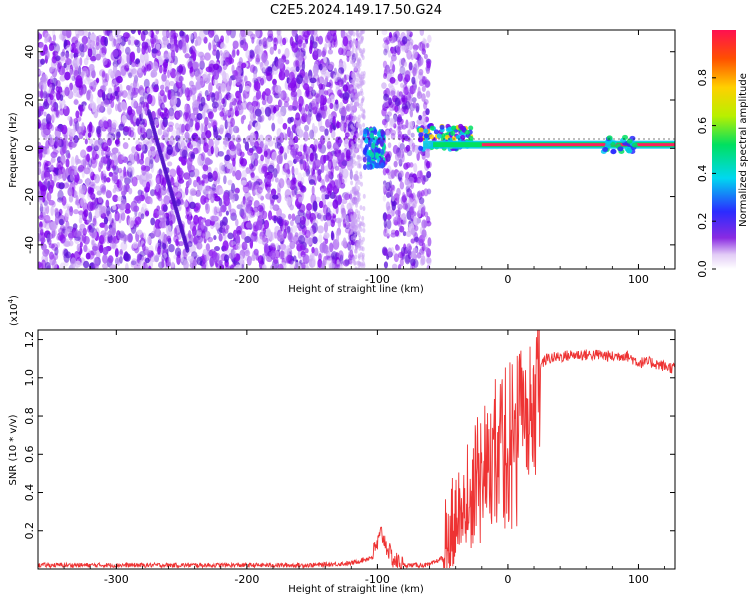  I want to click on colorbar-tick-label: 0.4, so click(702, 174).